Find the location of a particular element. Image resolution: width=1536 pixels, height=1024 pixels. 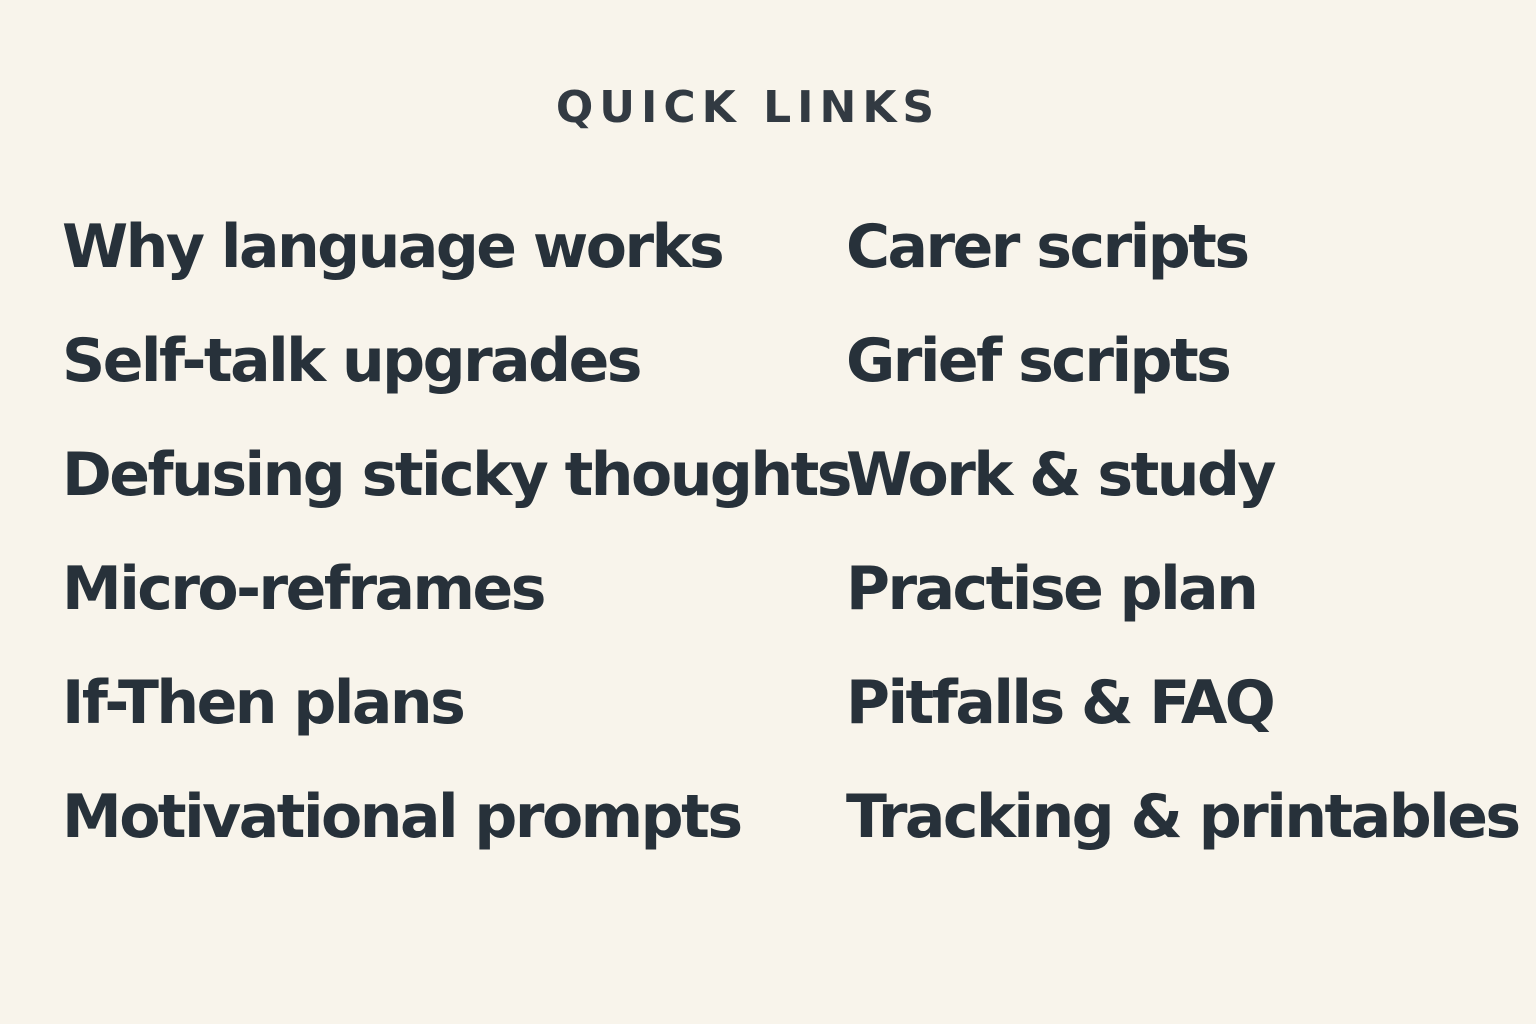

link-carer-scripts: Carer scripts is located at coordinates (1048, 247).